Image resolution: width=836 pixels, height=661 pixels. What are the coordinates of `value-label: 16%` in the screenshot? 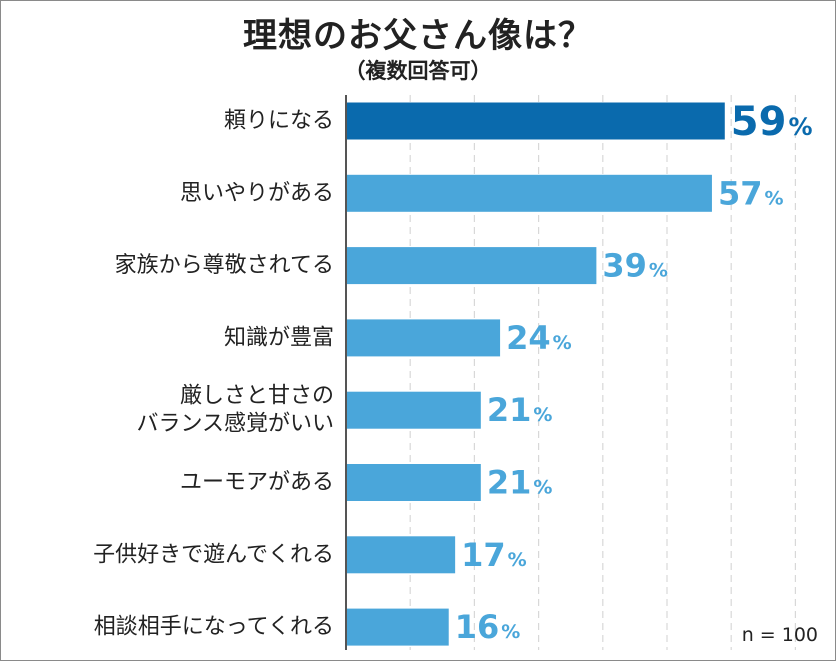 It's located at (488, 627).